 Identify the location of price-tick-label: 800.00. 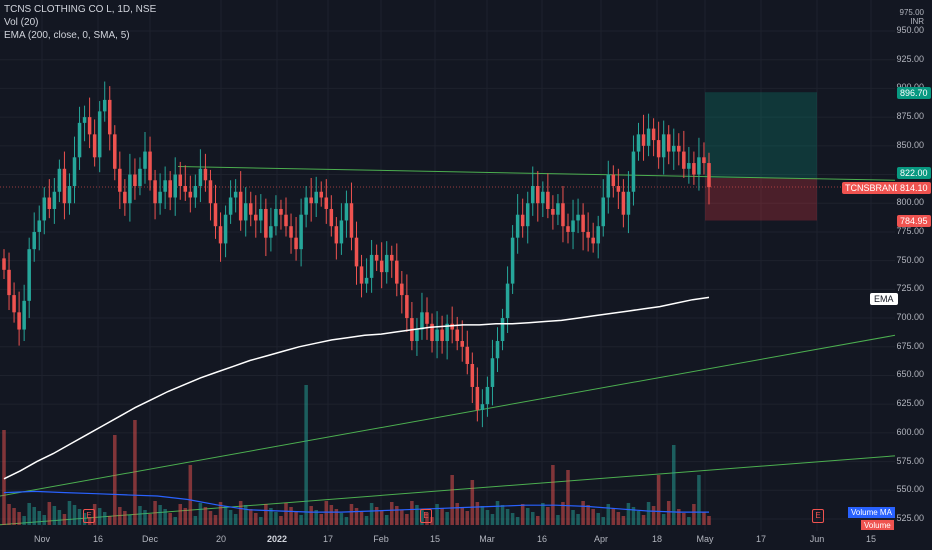
(910, 202).